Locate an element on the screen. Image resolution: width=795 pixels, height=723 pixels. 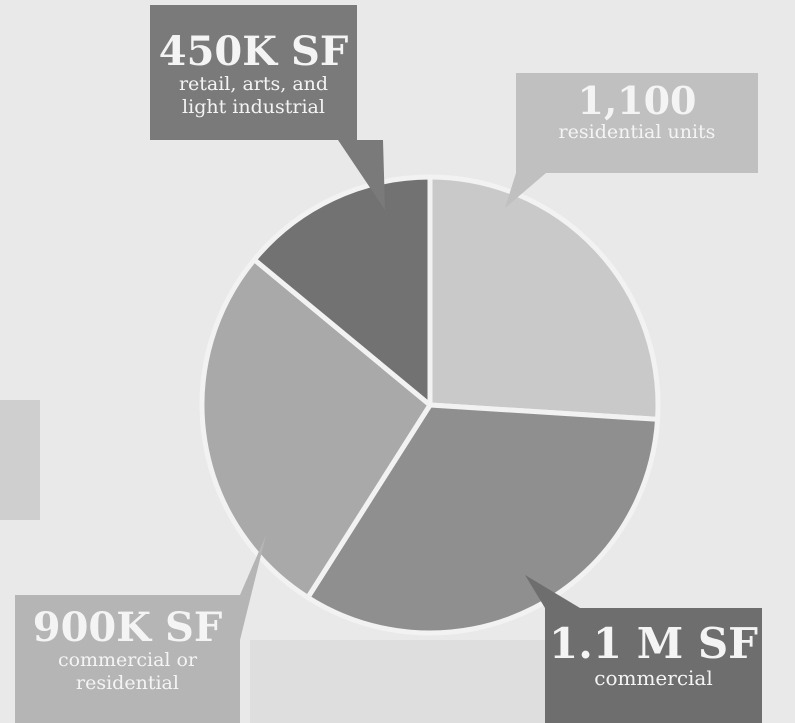
background-floor is located at coordinates (400, 681).